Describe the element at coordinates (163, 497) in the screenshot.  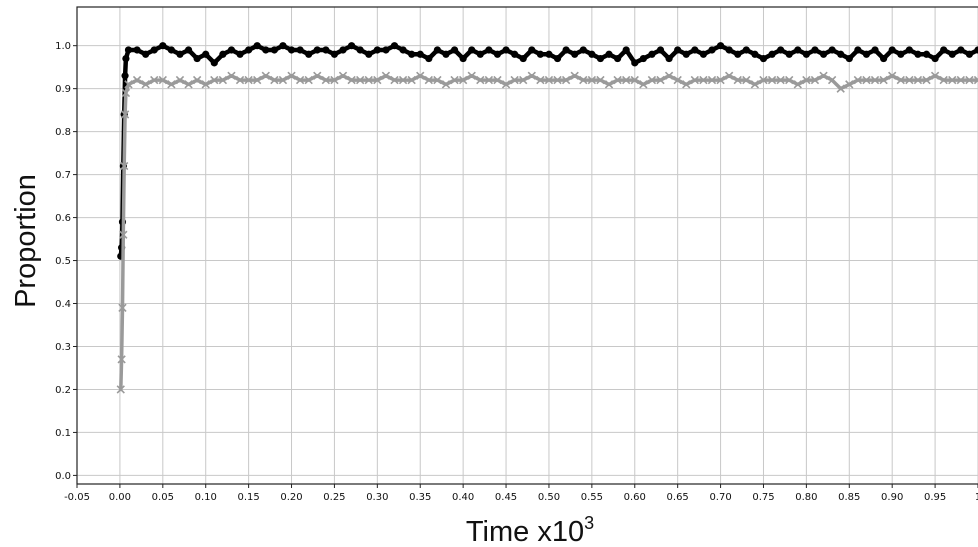
I see `x-tick-label: 0.05` at that location.